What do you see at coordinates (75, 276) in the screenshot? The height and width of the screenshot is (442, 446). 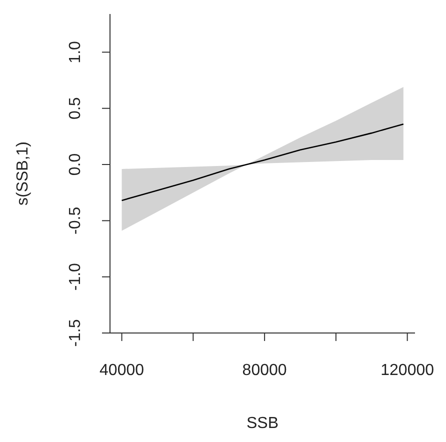 I see `y-tick-label: -1.0` at bounding box center [75, 276].